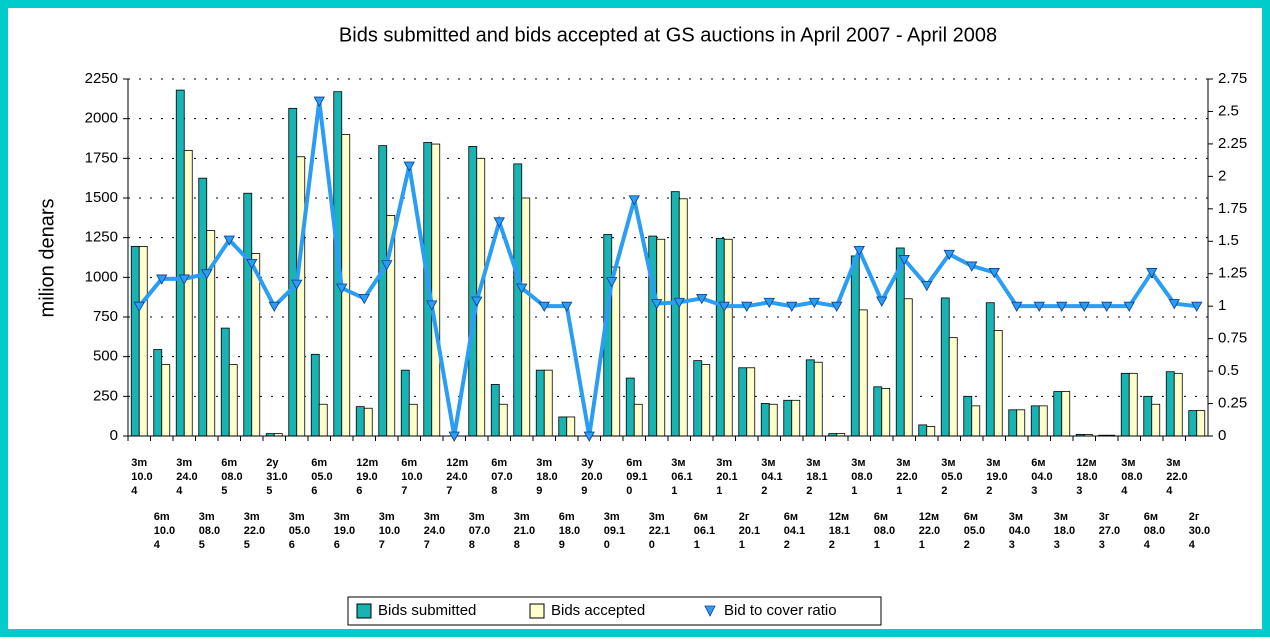 The height and width of the screenshot is (642, 1270). What do you see at coordinates (1228, 240) in the screenshot?
I see `y2-tick-label: 1.5` at bounding box center [1228, 240].